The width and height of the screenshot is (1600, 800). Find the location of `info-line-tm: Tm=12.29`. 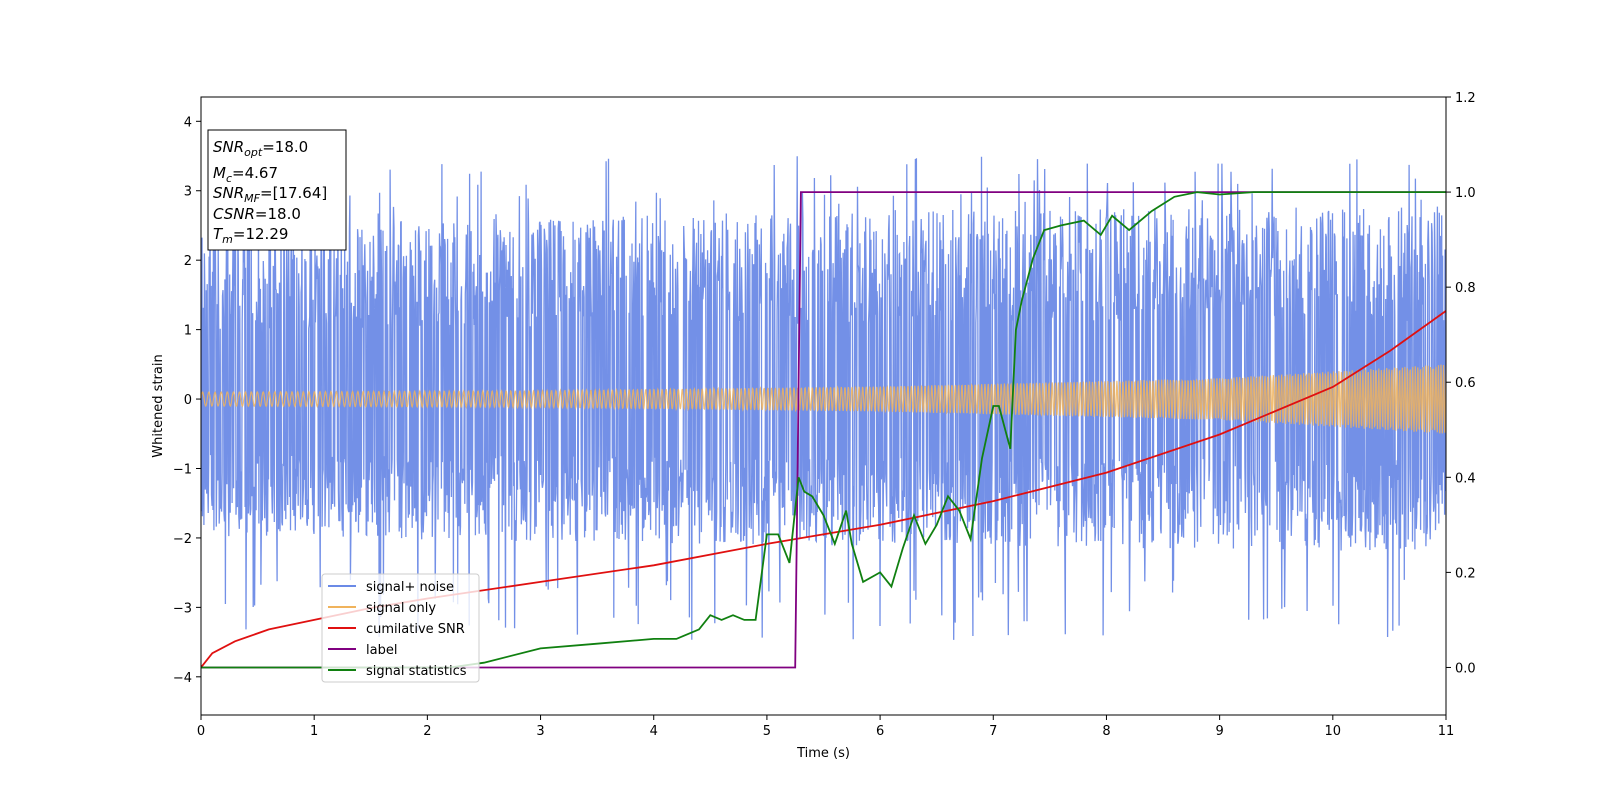

info-line-tm: Tm=12.29 is located at coordinates (250, 235).